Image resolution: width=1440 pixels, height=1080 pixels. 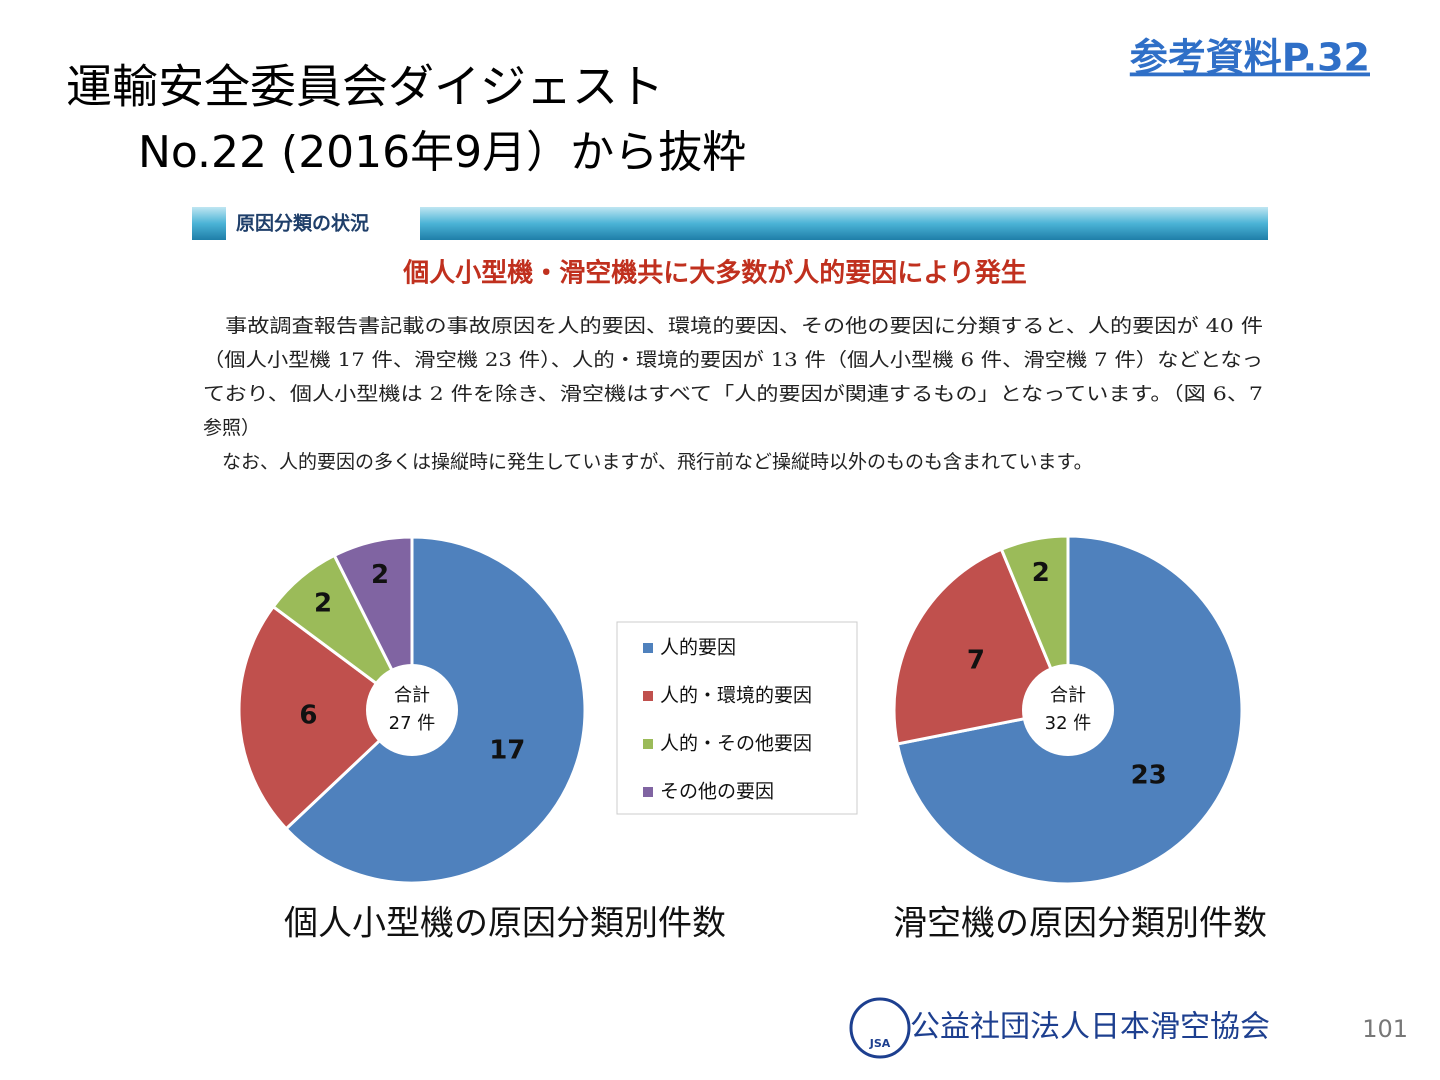 What do you see at coordinates (880, 1028) in the screenshot?
I see `logo` at bounding box center [880, 1028].